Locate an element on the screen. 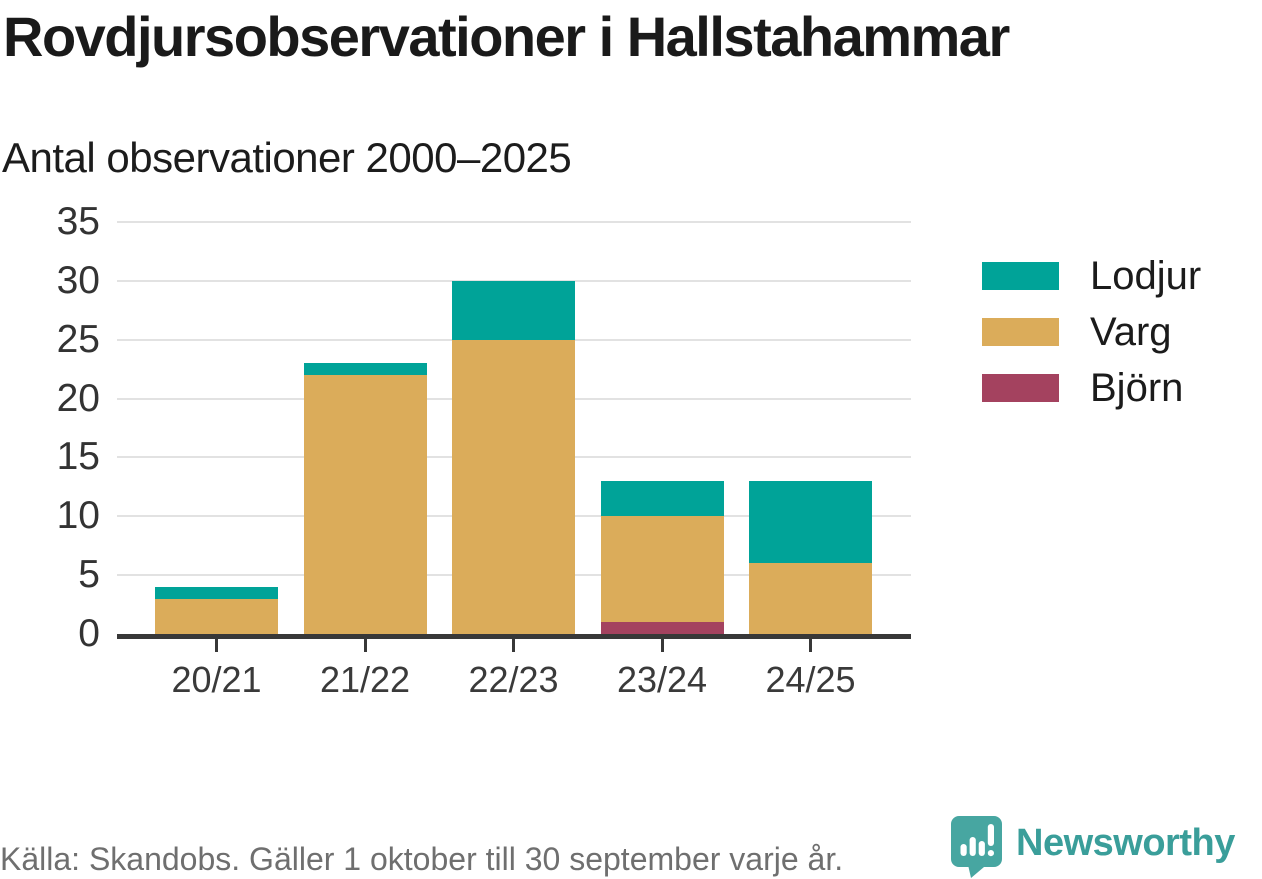 The width and height of the screenshot is (1262, 879). legend-item-björn: Björn is located at coordinates (1091, 388).